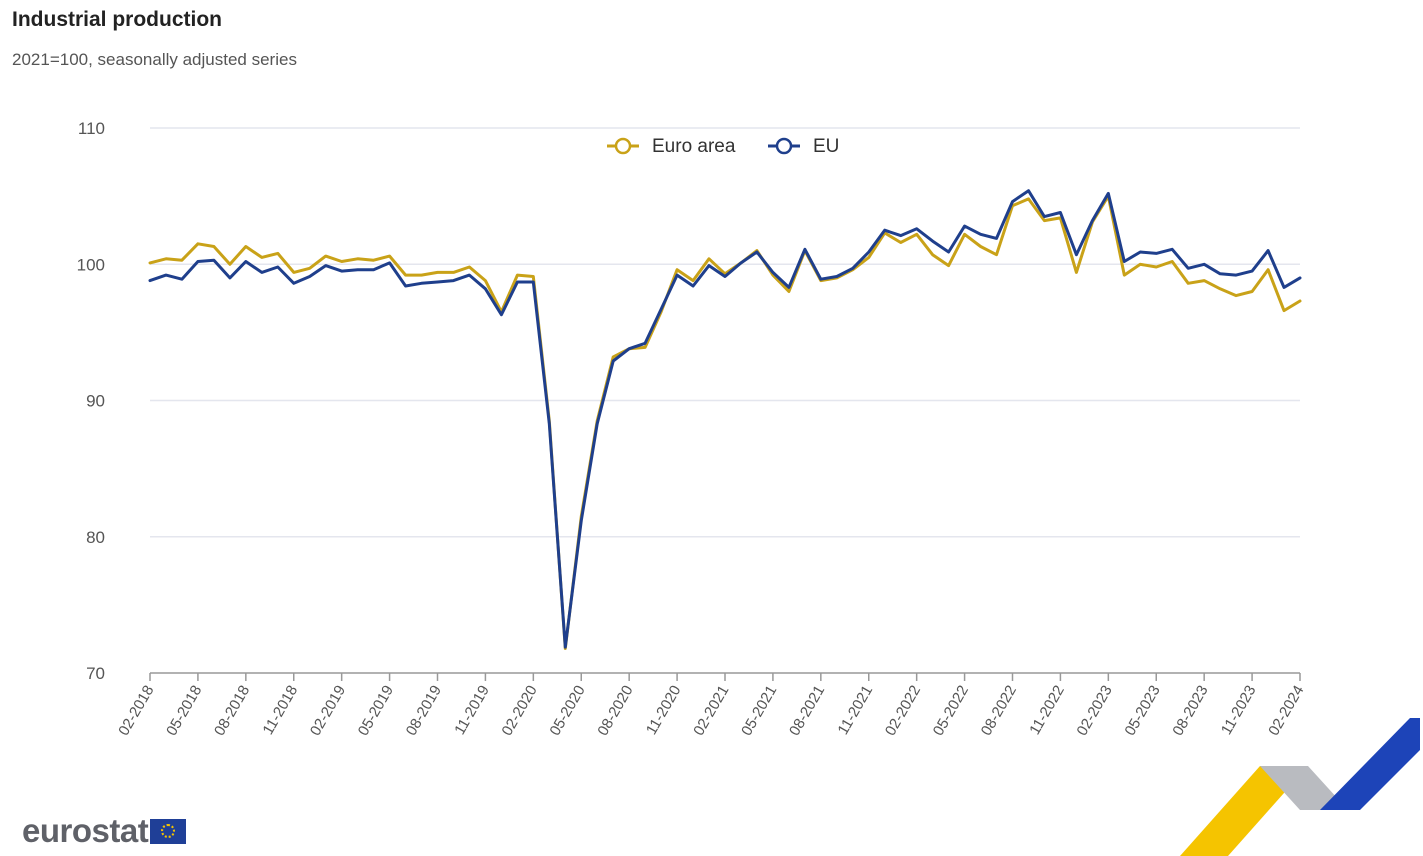  Describe the element at coordinates (826, 146) in the screenshot. I see `legend-eu-label: EU` at that location.